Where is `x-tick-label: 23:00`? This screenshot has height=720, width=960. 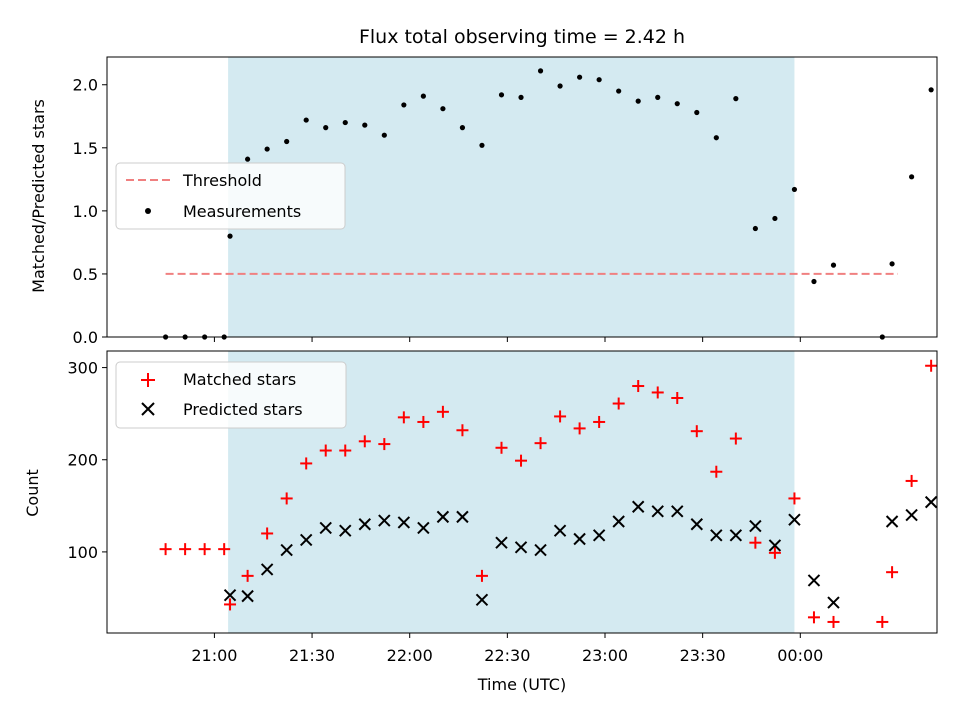
x-tick-label: 23:00 is located at coordinates (605, 655).